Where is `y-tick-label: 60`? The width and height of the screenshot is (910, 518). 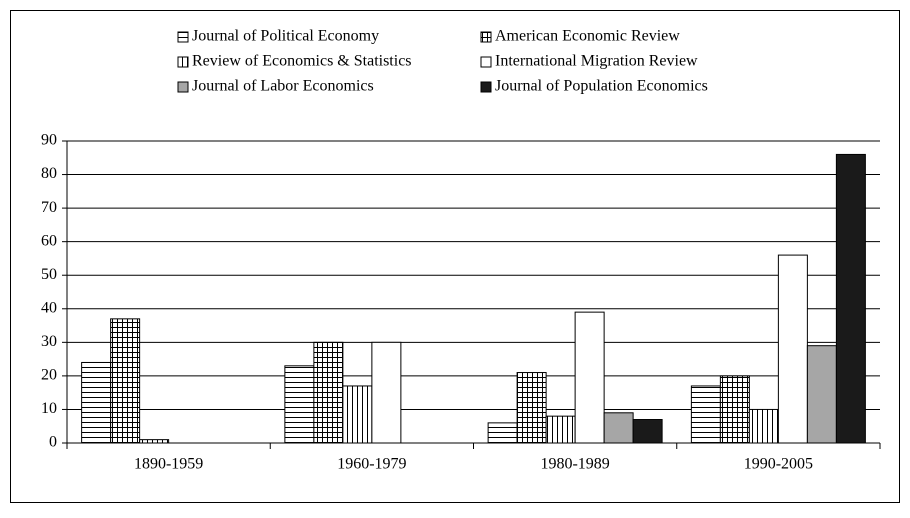
y-tick-label: 60 is located at coordinates (49, 240).